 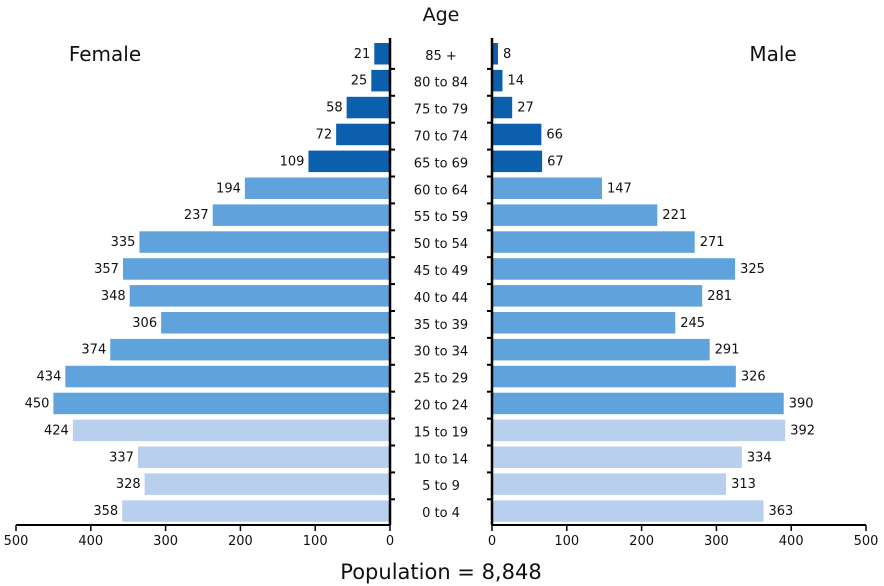 I want to click on female-value-label: 335, so click(x=123, y=242).